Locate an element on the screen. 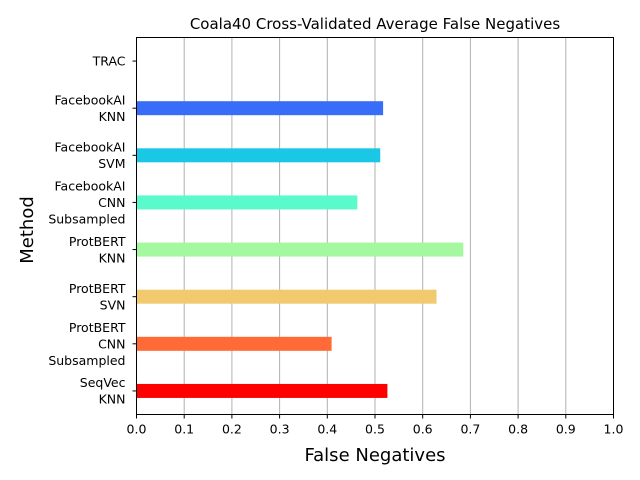 The width and height of the screenshot is (640, 480). x-tick-label: 0.8 is located at coordinates (518, 429).